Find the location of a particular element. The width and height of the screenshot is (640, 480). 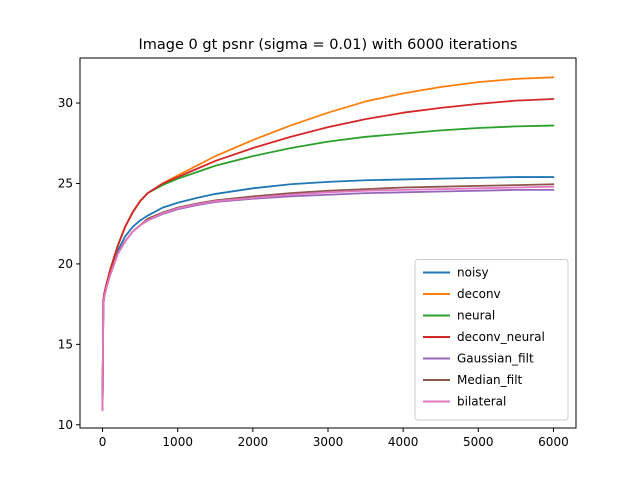

y-tick-label: 30 is located at coordinates (65, 103).